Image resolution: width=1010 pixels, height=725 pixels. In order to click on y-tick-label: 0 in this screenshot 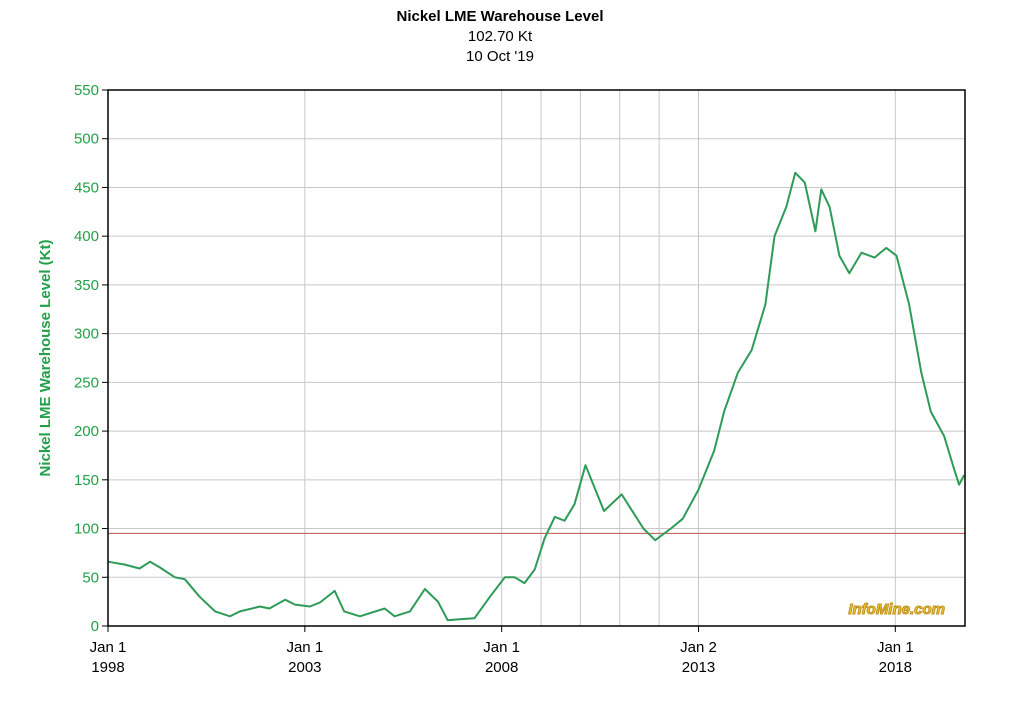, I will do `click(95, 626)`.